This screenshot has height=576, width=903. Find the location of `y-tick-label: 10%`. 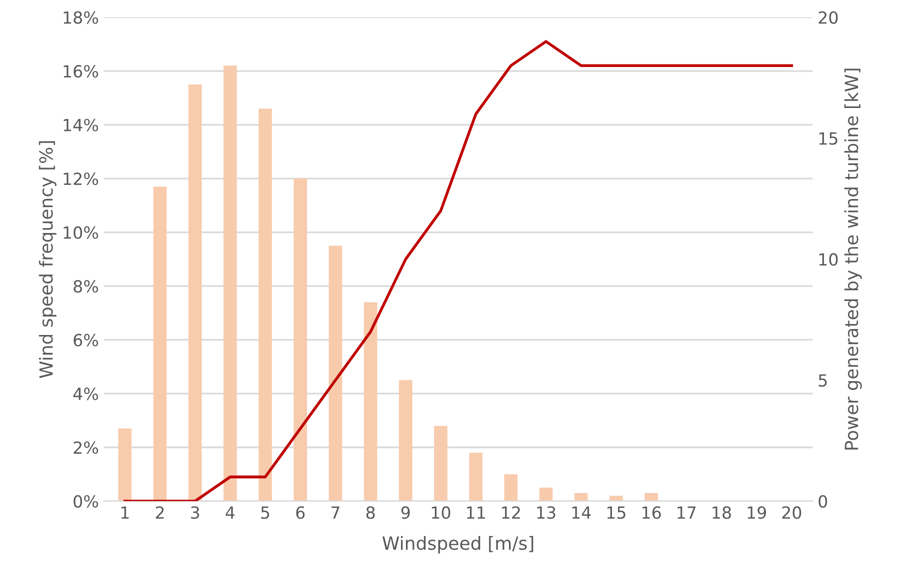

y-tick-label: 10% is located at coordinates (81, 232).